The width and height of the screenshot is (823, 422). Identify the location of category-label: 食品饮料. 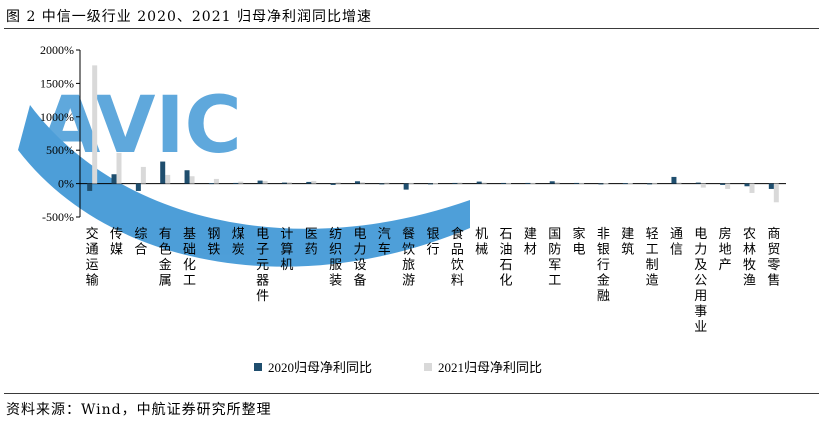
(457, 257).